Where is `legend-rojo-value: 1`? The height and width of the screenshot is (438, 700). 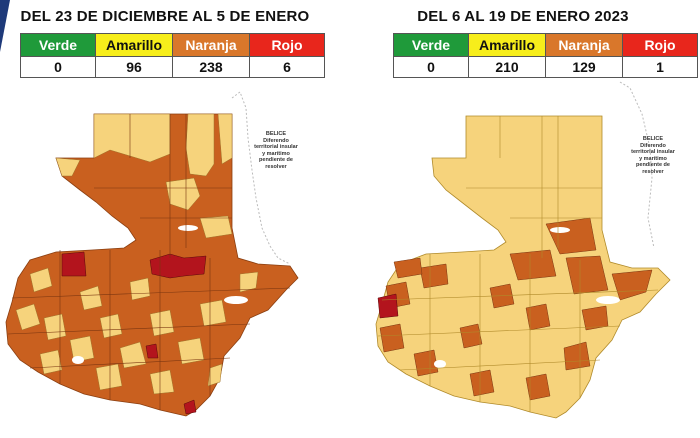
legend-rojo-value: 1 is located at coordinates (660, 67).